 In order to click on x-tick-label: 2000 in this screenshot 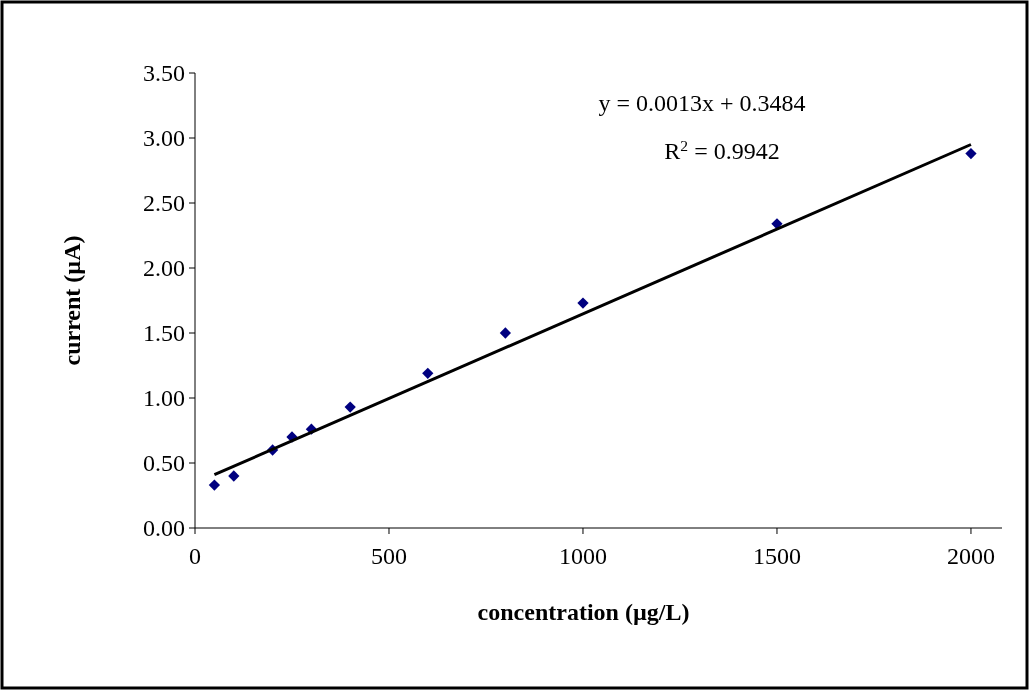, I will do `click(970, 556)`.